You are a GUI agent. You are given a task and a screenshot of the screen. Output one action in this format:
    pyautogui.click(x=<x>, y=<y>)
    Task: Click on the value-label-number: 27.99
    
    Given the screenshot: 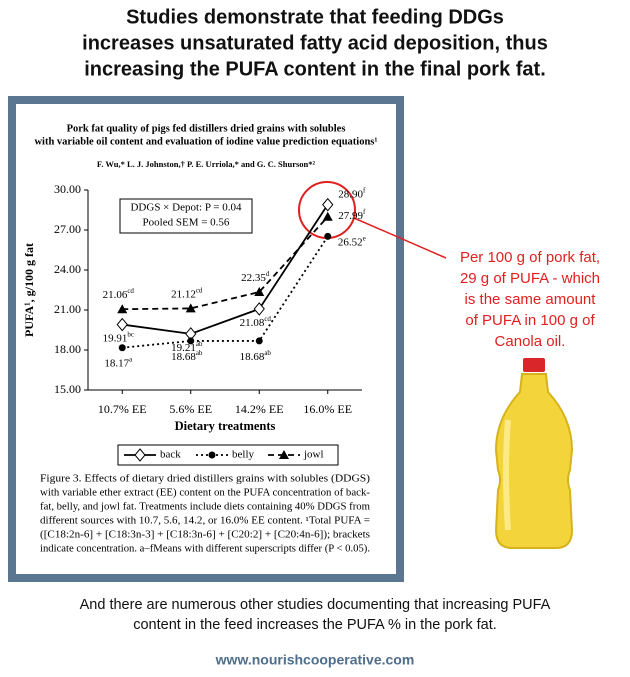 What is the action you would take?
    pyautogui.click(x=350, y=215)
    